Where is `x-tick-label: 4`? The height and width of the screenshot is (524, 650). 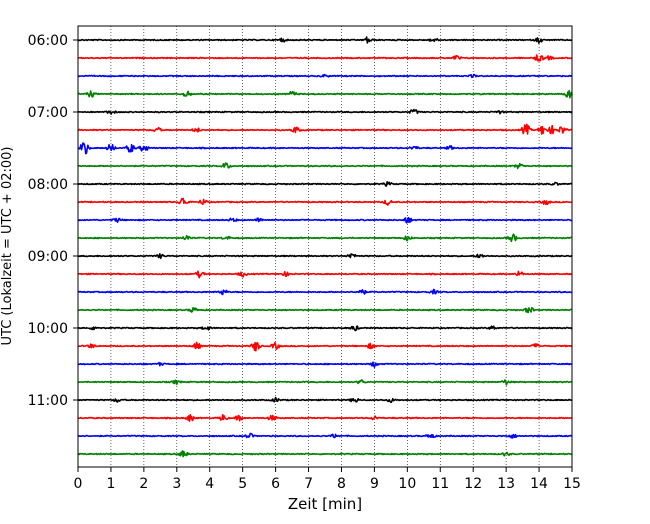 x-tick-label: 4 is located at coordinates (209, 484).